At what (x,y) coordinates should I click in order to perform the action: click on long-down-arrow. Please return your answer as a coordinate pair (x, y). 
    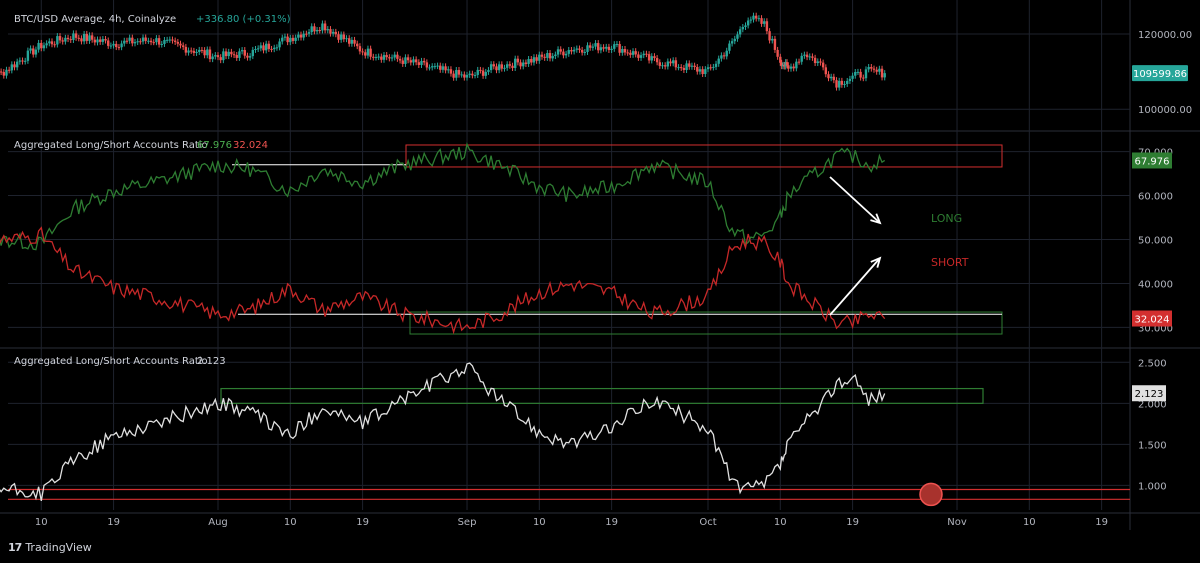
    Looking at the image, I should click on (855, 200).